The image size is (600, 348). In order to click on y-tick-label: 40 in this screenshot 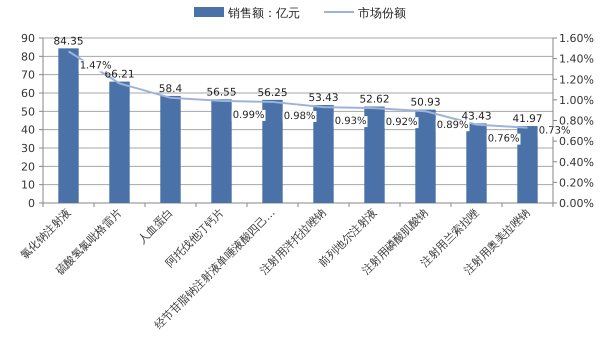, I will do `click(28, 130)`.